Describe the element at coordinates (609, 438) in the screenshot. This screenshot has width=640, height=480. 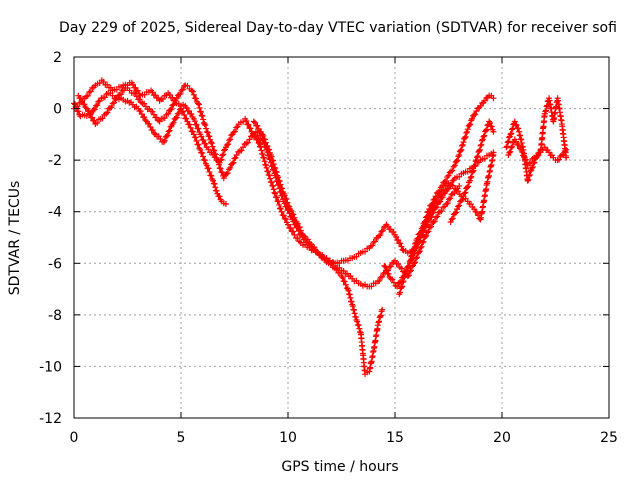
I see `x-tick-label: 25` at that location.